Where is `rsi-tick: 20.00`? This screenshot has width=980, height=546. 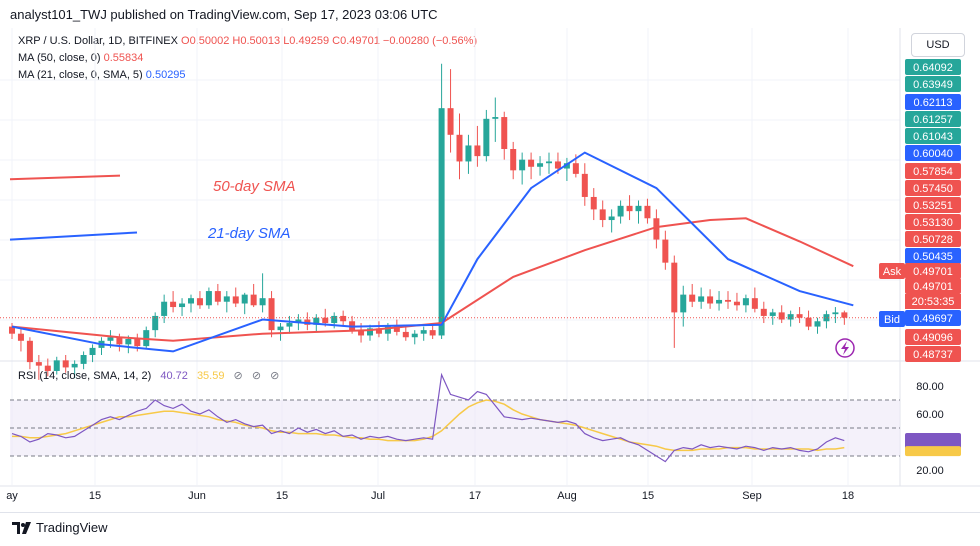 rsi-tick: 20.00 is located at coordinates (930, 471).